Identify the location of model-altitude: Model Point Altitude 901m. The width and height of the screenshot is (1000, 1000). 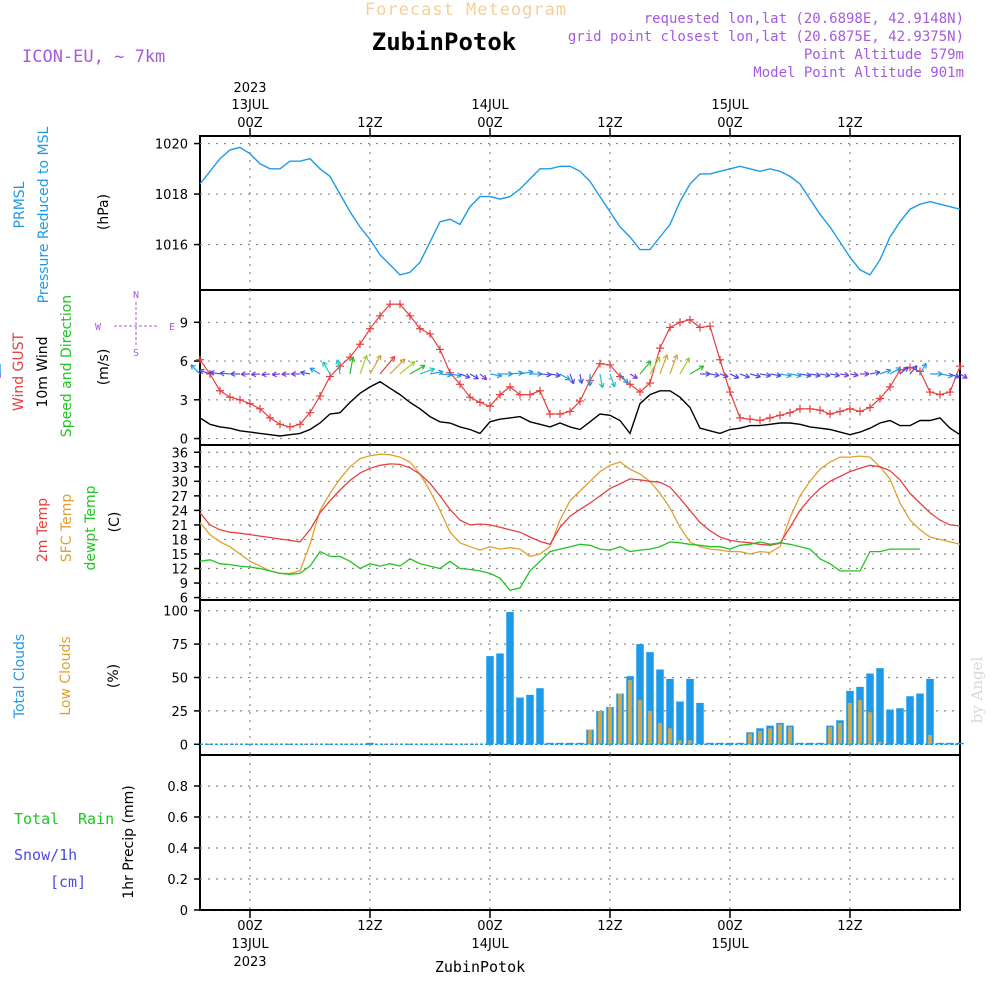
(858, 73).